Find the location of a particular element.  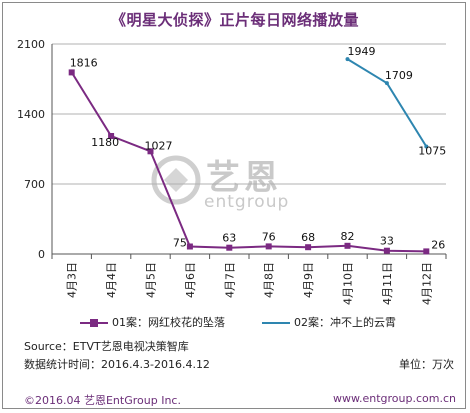

x-tick-label: 4月9日 is located at coordinates (308, 280).